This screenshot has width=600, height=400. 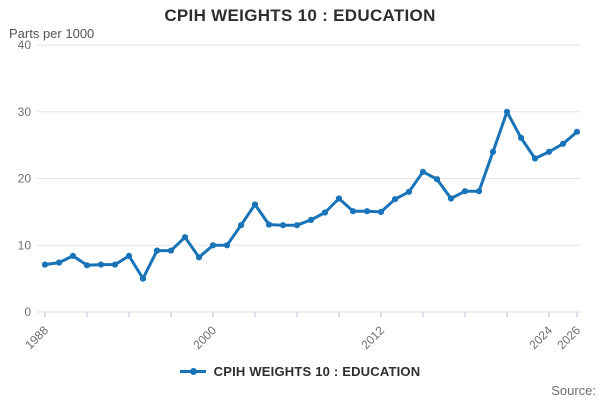 What do you see at coordinates (25, 112) in the screenshot?
I see `y-axis-tick-label: 30` at bounding box center [25, 112].